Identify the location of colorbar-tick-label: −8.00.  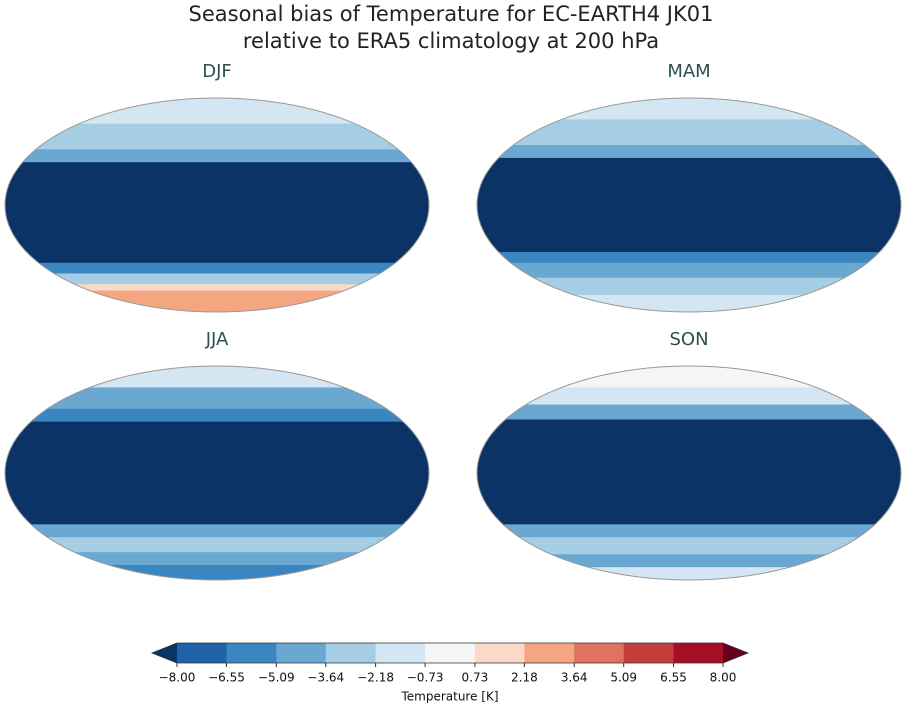
(177, 678).